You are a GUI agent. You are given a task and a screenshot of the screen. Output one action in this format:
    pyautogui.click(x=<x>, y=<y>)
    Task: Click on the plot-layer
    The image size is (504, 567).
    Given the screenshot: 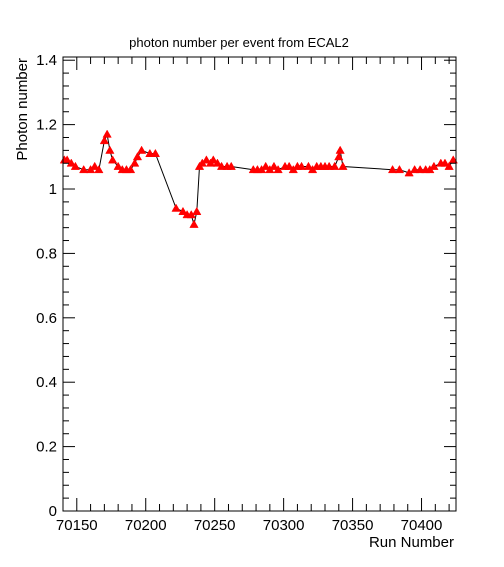 What is the action you would take?
    pyautogui.click(x=258, y=178)
    